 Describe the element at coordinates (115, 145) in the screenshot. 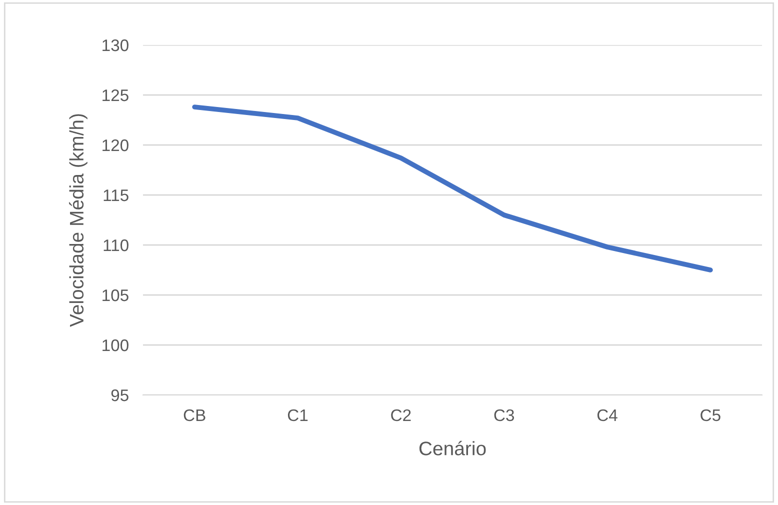

I see `y-tick-label: 120` at that location.